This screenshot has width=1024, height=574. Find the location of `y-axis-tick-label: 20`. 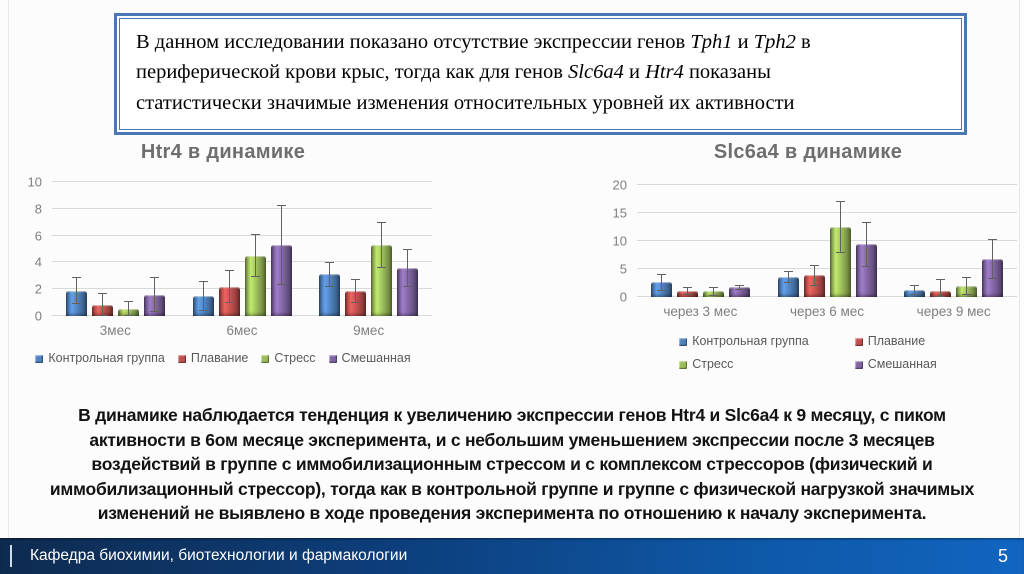

y-axis-tick-label: 20 is located at coordinates (619, 185).